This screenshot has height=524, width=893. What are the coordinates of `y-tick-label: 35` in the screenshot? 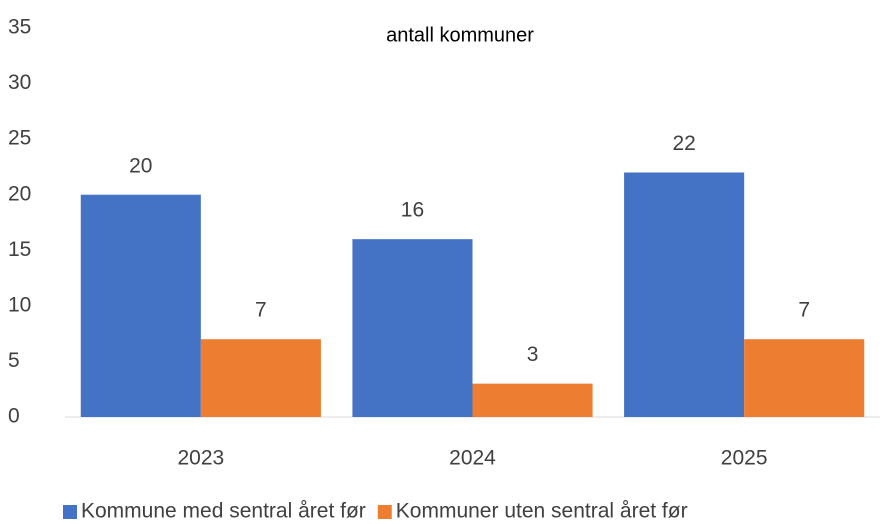 It's located at (19, 27).